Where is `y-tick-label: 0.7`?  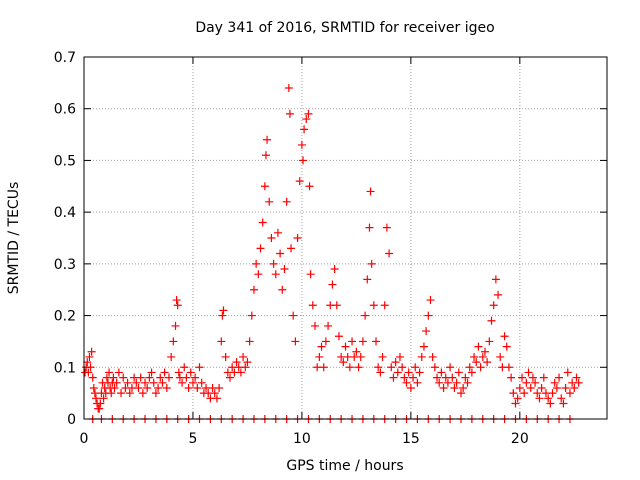 y-tick-label: 0.7 is located at coordinates (65, 58).